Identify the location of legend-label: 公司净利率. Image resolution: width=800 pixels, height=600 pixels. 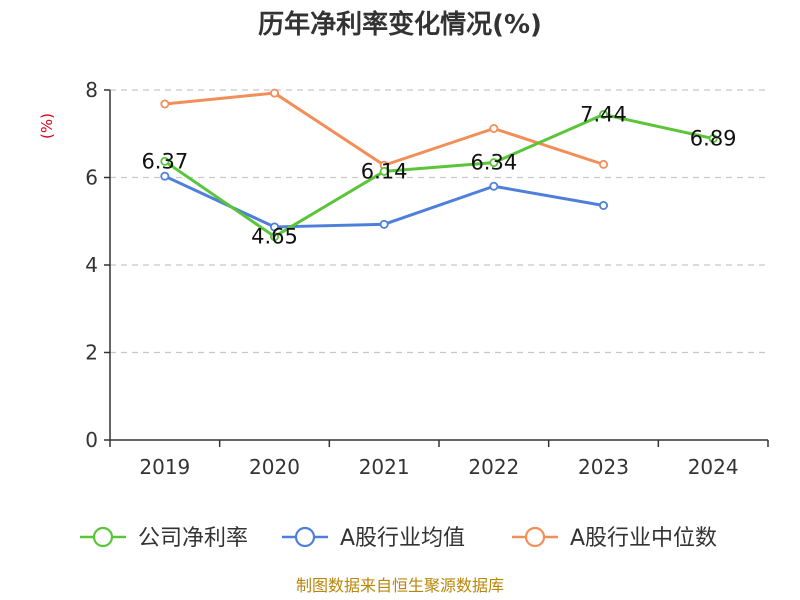
(193, 538).